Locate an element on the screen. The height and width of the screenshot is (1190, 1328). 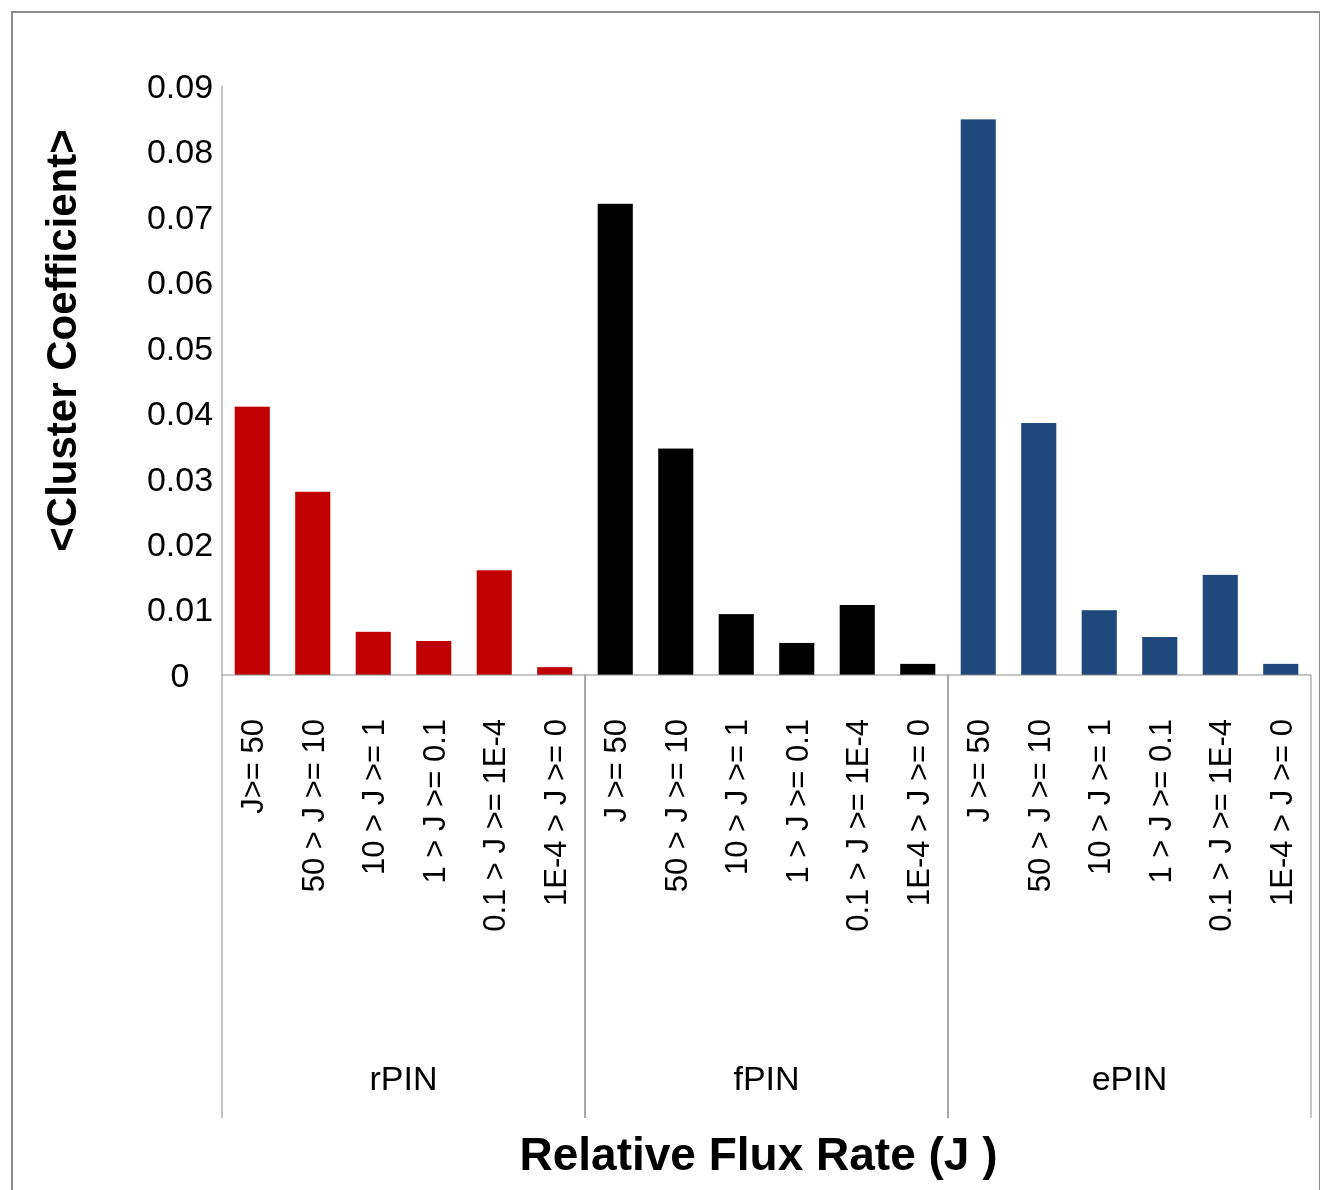
y-tick-label: 0.06 is located at coordinates (180, 282).